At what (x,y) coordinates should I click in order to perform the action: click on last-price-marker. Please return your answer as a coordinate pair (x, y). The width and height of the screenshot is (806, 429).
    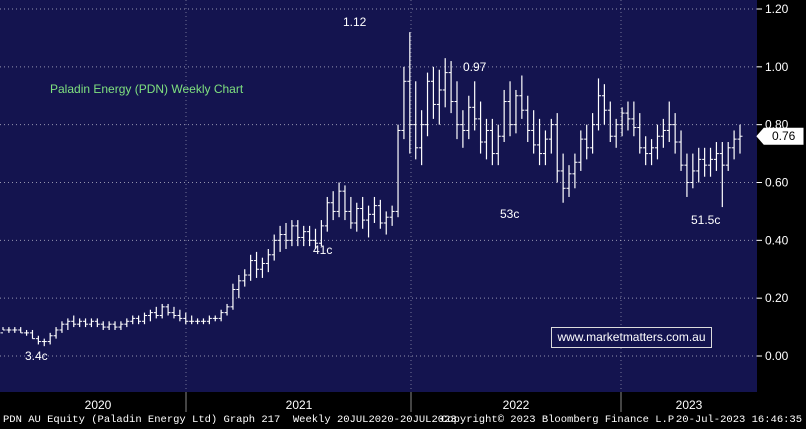
    Looking at the image, I should click on (780, 136).